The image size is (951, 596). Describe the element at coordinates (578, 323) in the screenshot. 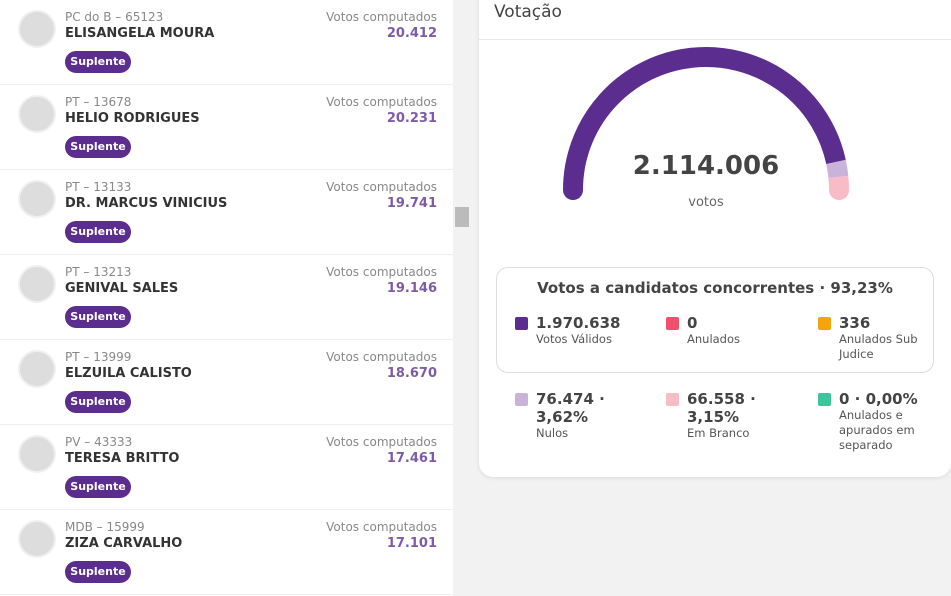

I see `stat-value: 1.970.638` at that location.